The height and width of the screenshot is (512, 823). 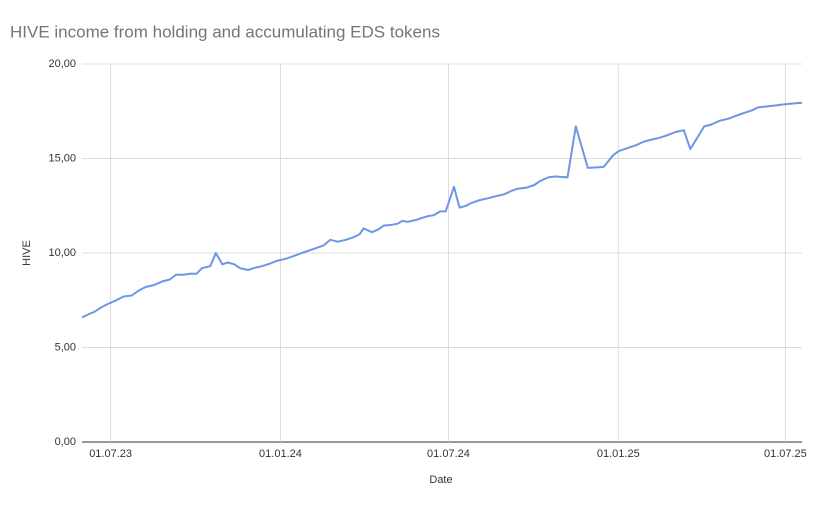 I want to click on x-tick-label: 01.01.24, so click(x=280, y=454).